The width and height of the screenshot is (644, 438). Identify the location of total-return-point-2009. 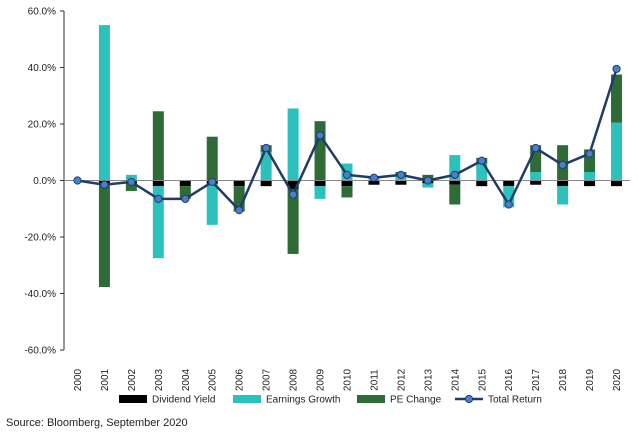
(320, 135).